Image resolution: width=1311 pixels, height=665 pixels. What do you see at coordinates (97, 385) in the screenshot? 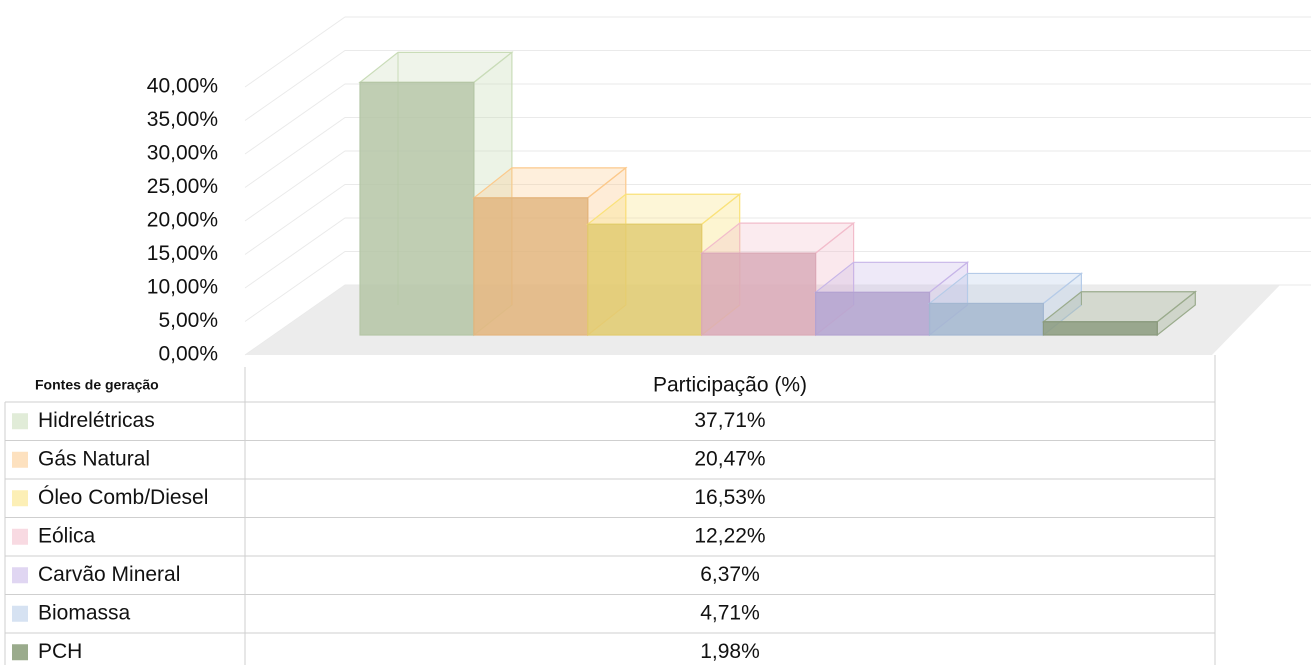
I see `table-header-label: Fontes de geração` at bounding box center [97, 385].